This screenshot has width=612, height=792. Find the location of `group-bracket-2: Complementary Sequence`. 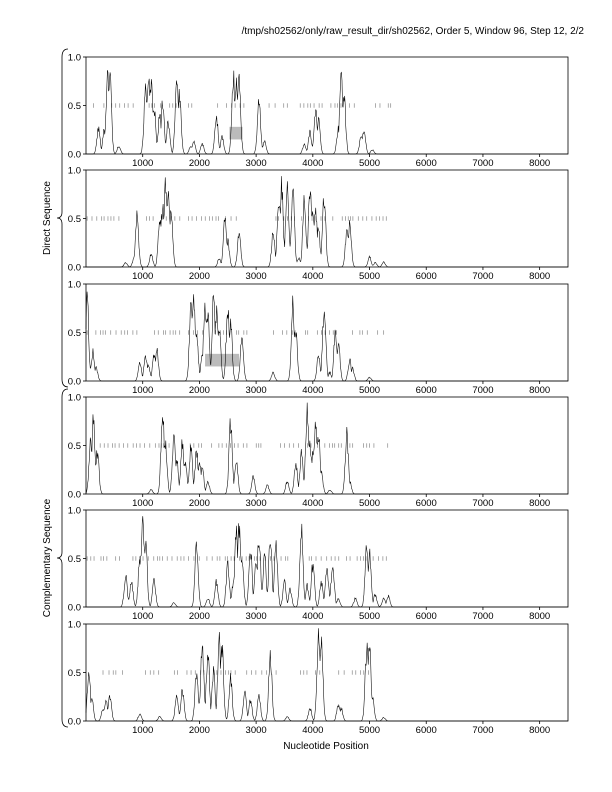

group-bracket-2: Complementary Sequence is located at coordinates (55, 558).